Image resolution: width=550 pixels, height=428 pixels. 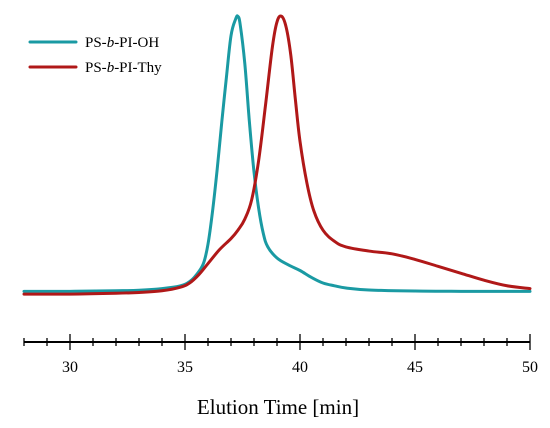 What do you see at coordinates (185, 367) in the screenshot?
I see `x-tick-label: 35` at bounding box center [185, 367].